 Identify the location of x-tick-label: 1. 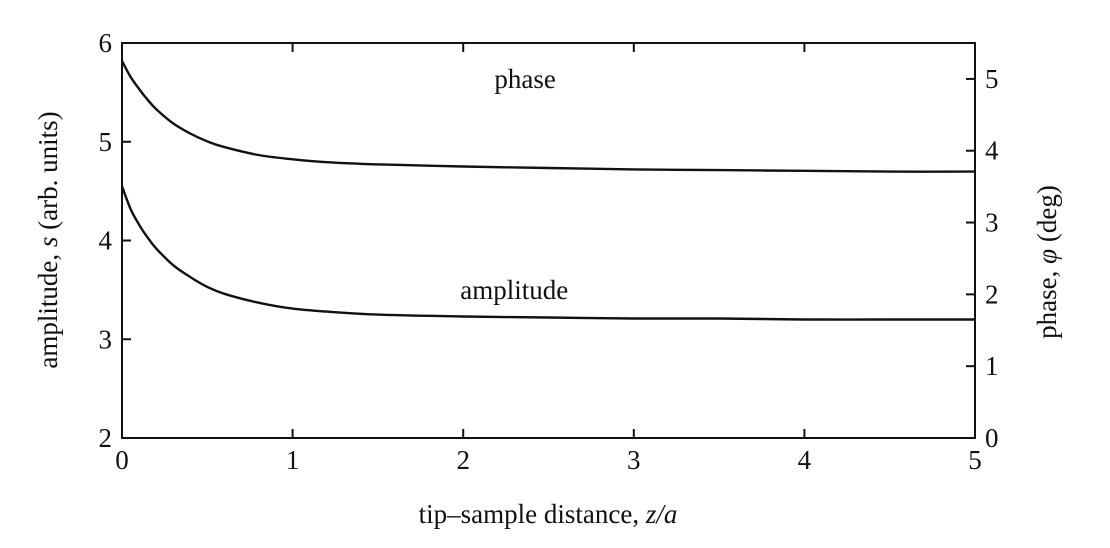
(293, 460).